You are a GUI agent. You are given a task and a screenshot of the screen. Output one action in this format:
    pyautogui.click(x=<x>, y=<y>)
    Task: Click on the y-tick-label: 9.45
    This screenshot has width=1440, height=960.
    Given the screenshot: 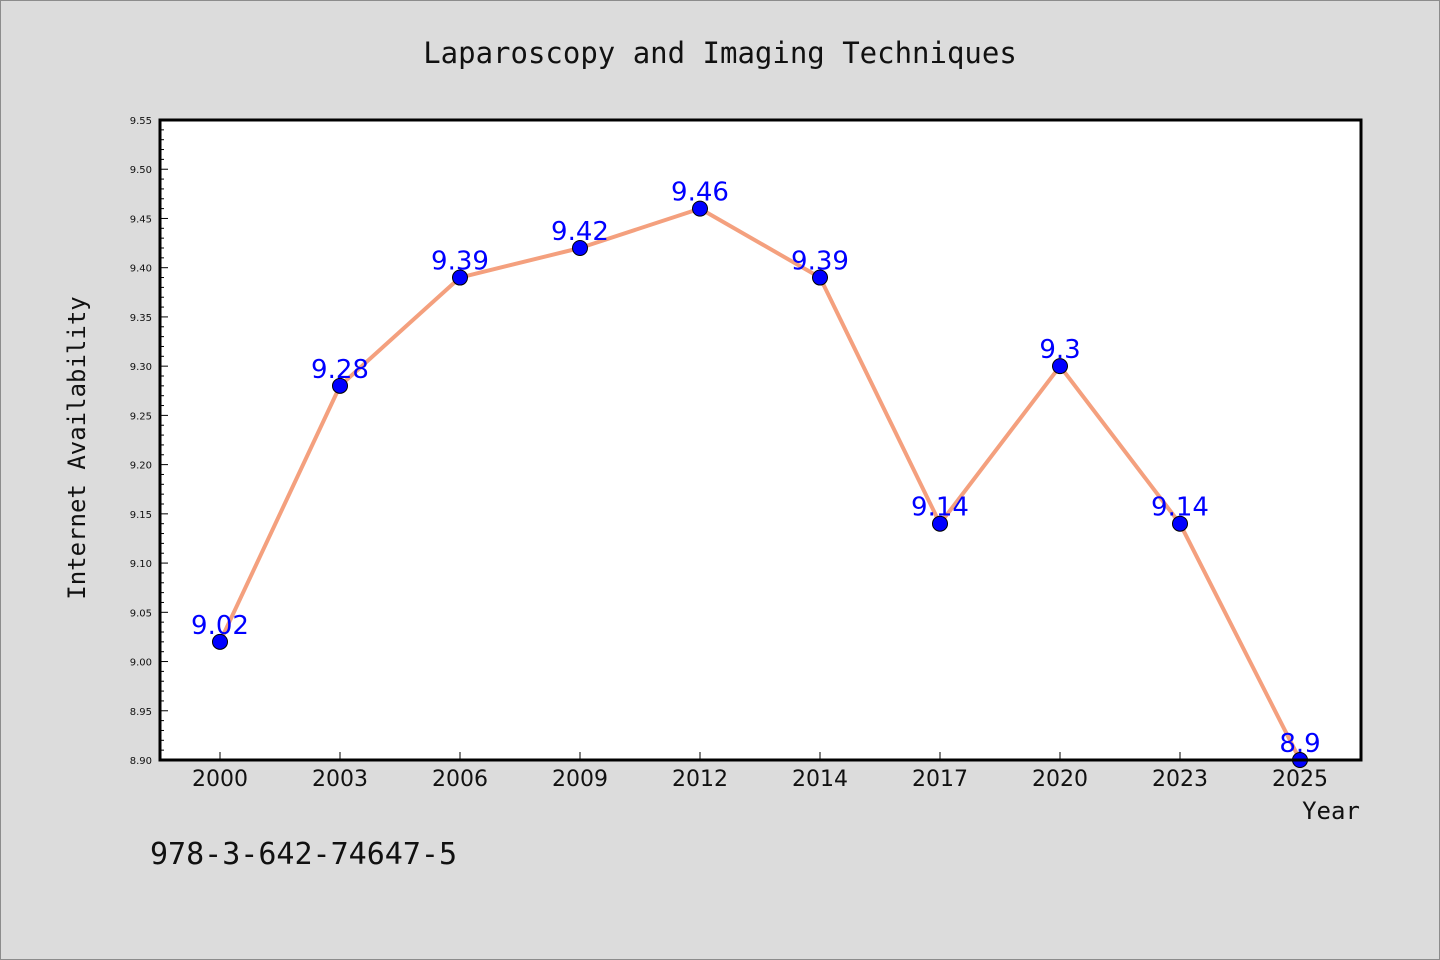 What is the action you would take?
    pyautogui.click(x=141, y=219)
    